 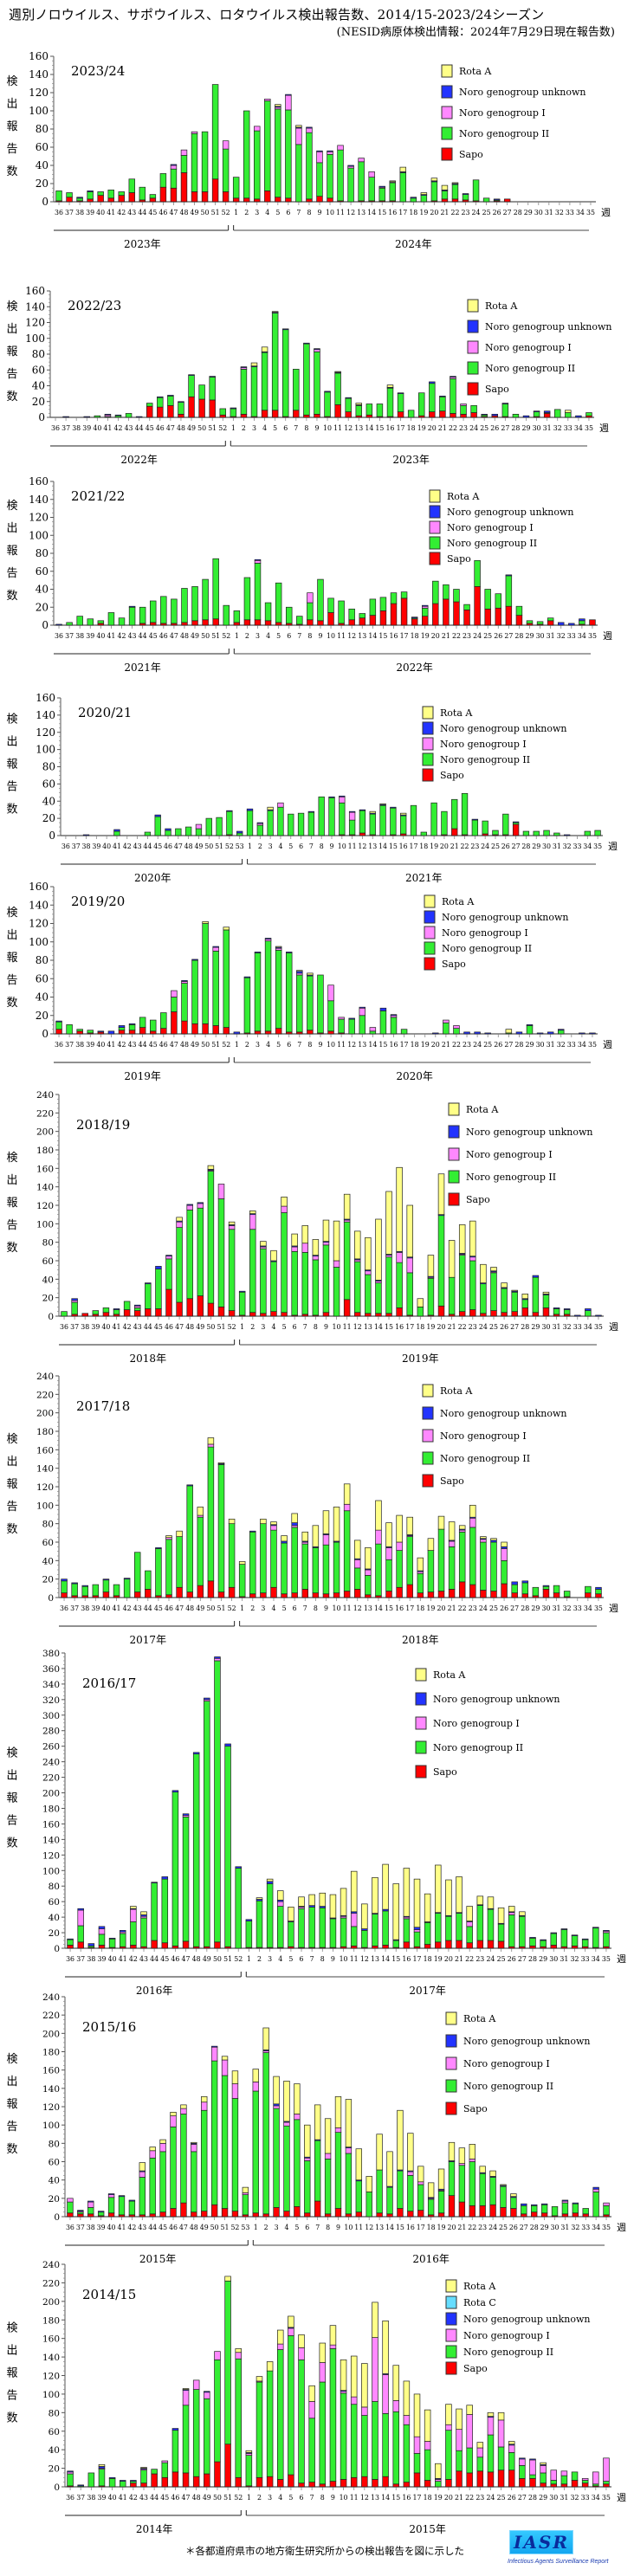 What do you see at coordinates (414, 1076) in the screenshot?
I see `year-label: 2020年` at bounding box center [414, 1076].